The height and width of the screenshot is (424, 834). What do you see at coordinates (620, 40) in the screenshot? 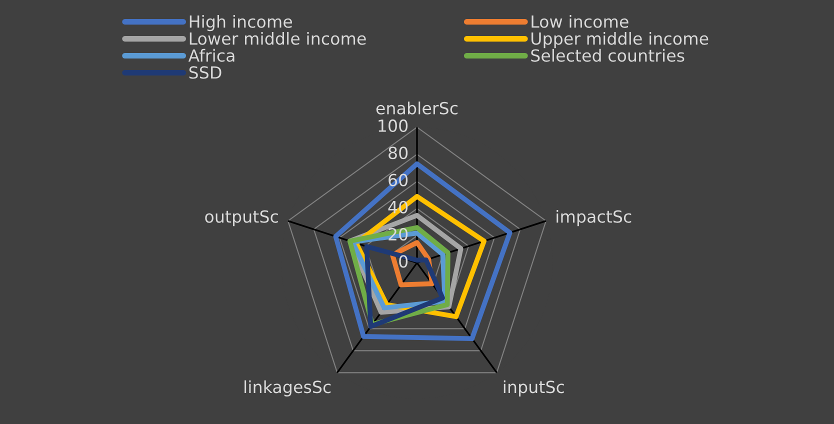
I see `legend-label: Upper middle income` at bounding box center [620, 40].